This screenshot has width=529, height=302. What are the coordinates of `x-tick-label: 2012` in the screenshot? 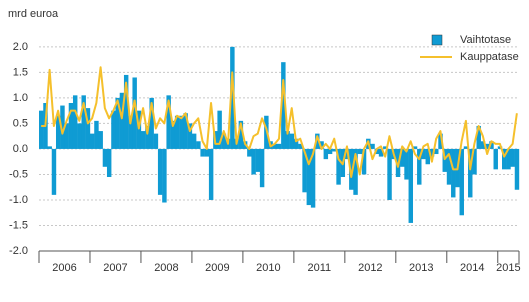 It's located at (370, 268).